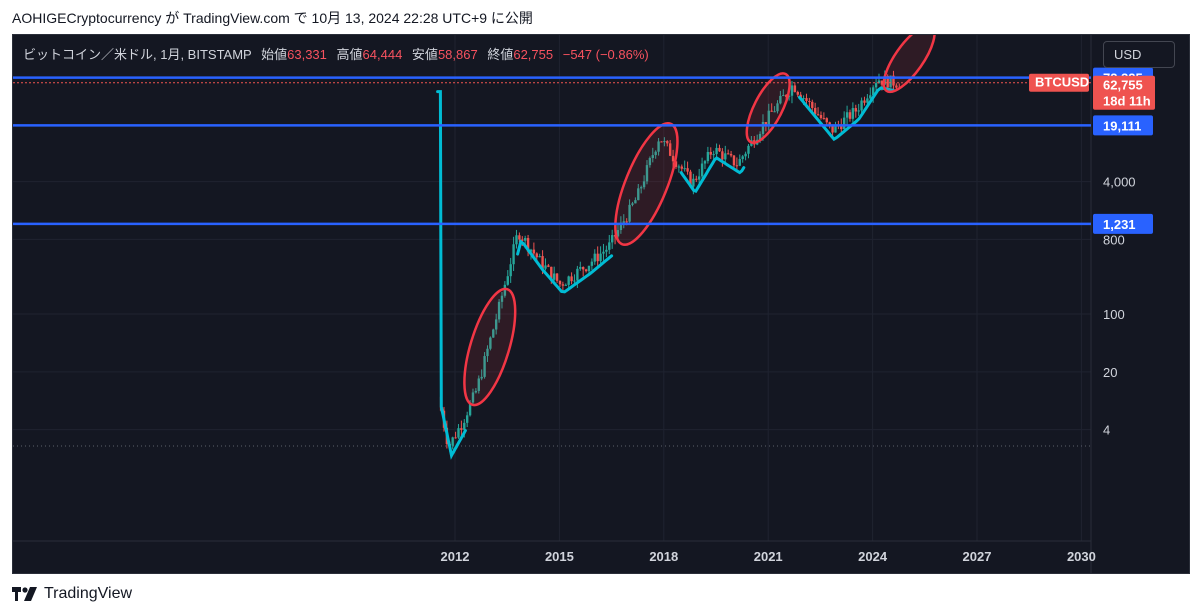 The width and height of the screenshot is (1200, 616). What do you see at coordinates (1114, 239) in the screenshot?
I see `y-tick-label: 800` at bounding box center [1114, 239].